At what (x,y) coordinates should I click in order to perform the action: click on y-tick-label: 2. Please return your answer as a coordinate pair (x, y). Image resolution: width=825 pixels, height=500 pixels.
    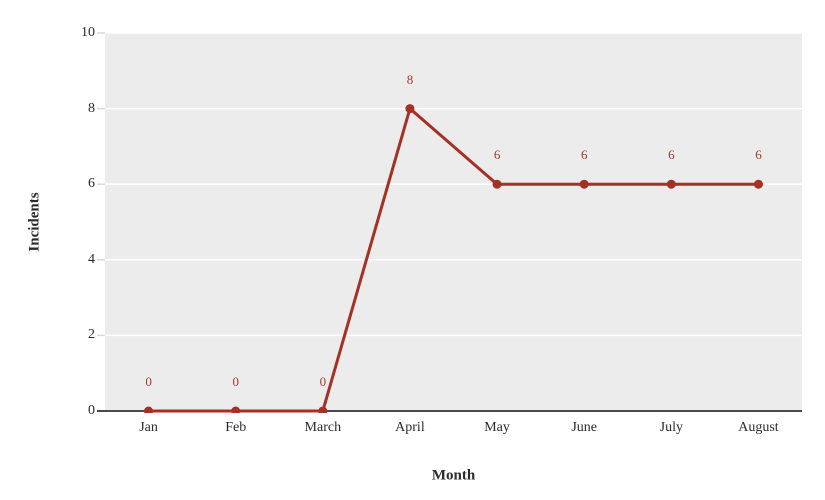
    Looking at the image, I should click on (91, 335).